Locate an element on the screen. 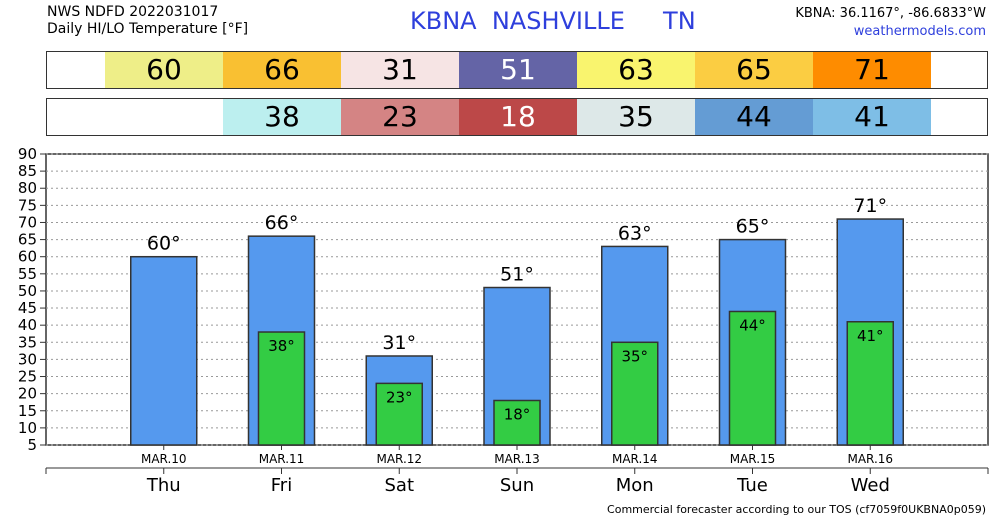 The width and height of the screenshot is (1000, 520). low-temp-label: 18° is located at coordinates (517, 414).